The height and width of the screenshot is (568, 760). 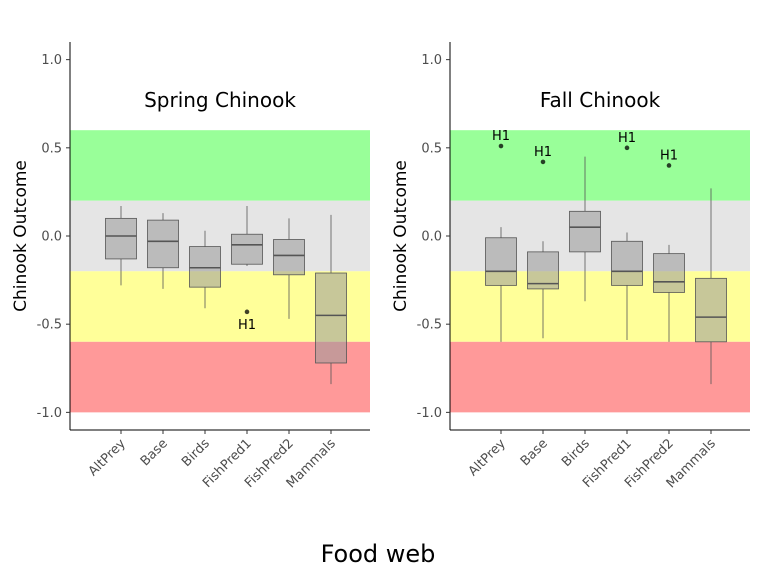 What do you see at coordinates (220, 100) in the screenshot?
I see `panel-title: Spring Chinook` at bounding box center [220, 100].